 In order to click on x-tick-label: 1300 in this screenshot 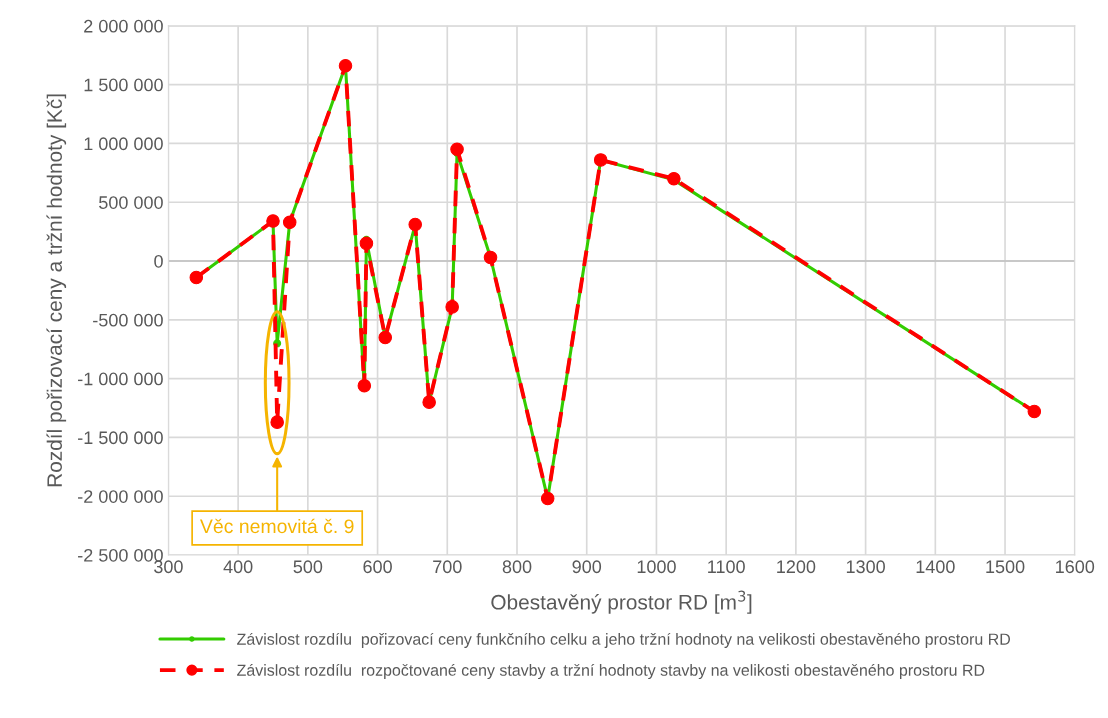, I will do `click(865, 567)`.